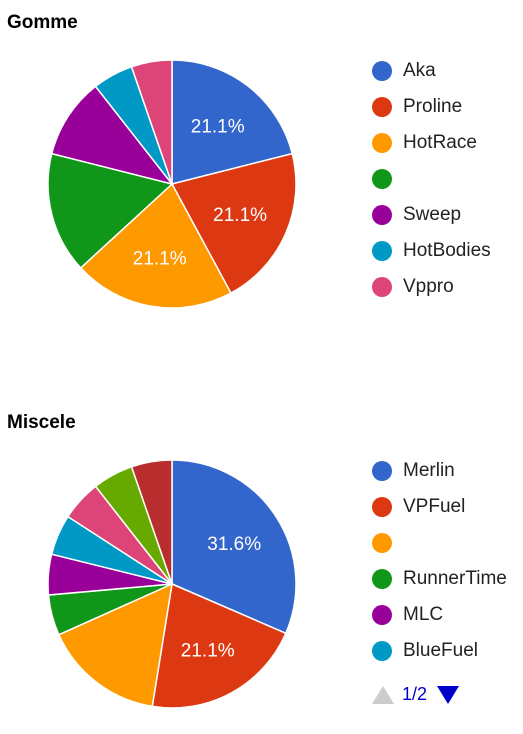  Describe the element at coordinates (428, 286) in the screenshot. I see `legend-label: Vppro` at that location.